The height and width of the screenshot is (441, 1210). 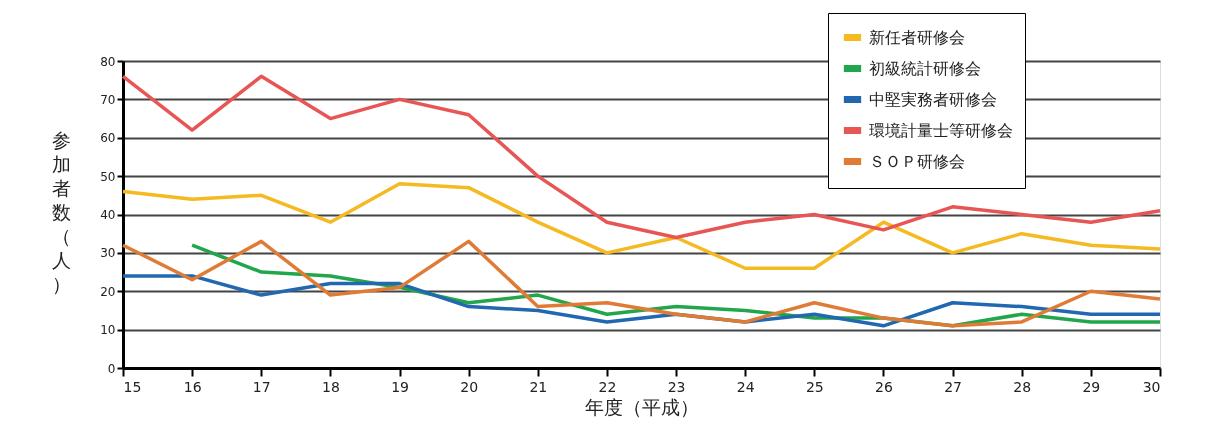 I want to click on y-tick-label: 50, so click(x=108, y=176).